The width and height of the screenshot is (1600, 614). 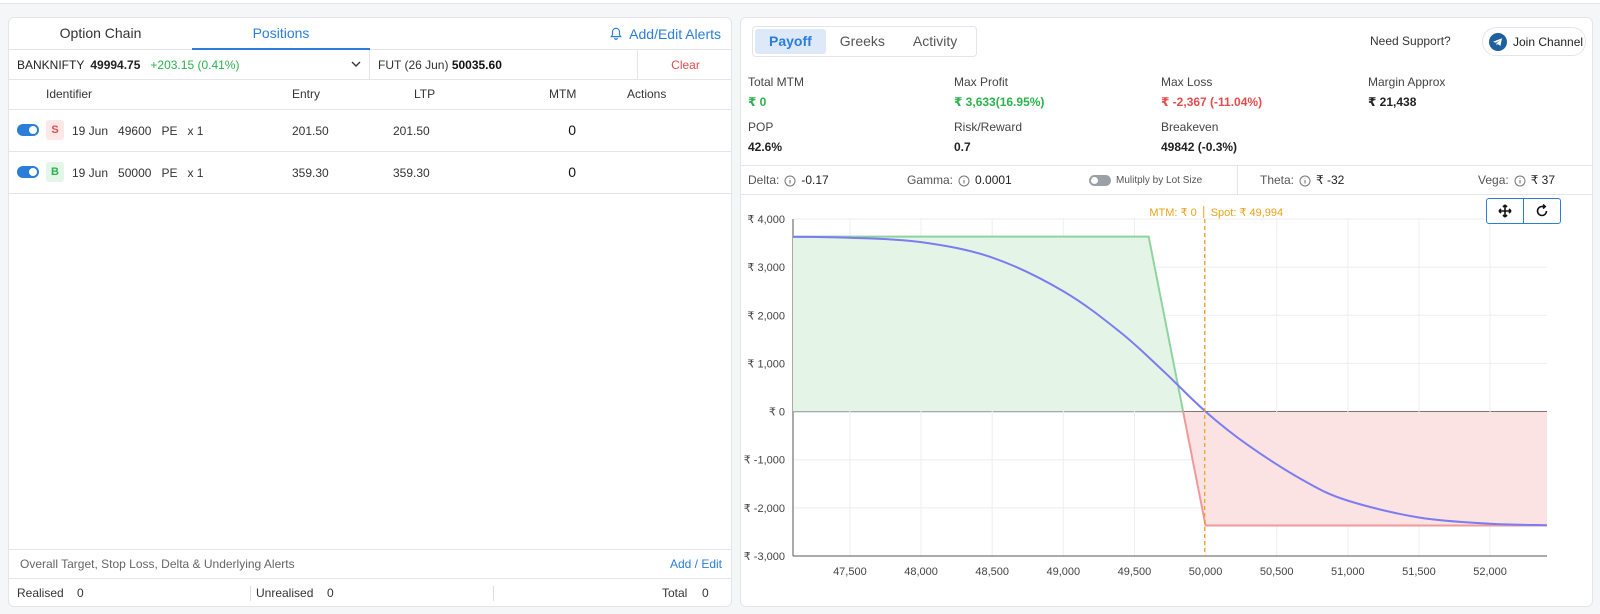 I want to click on stat-value: ₹ -2,367 (-11.04%), so click(x=1212, y=102).